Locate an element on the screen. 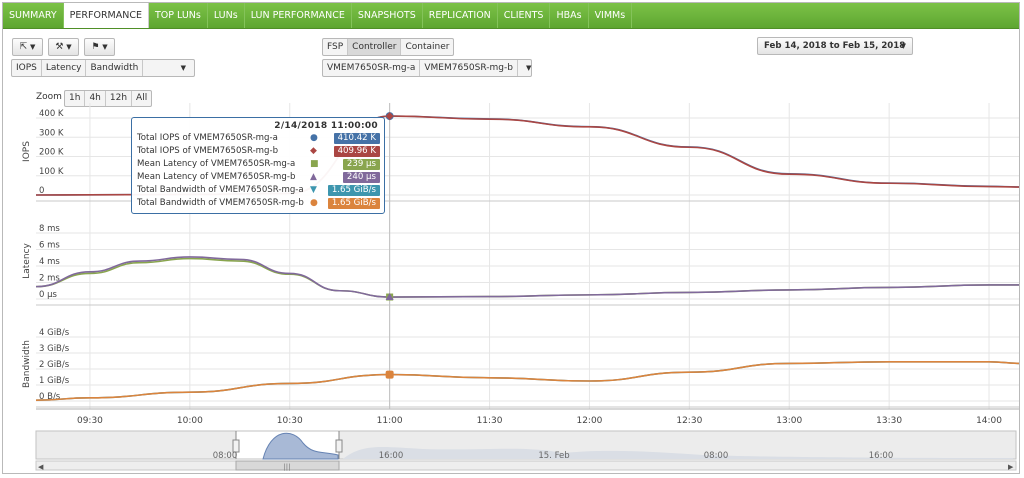 This screenshot has width=1024, height=478. tab-summary: SUMMARY is located at coordinates (33, 15).